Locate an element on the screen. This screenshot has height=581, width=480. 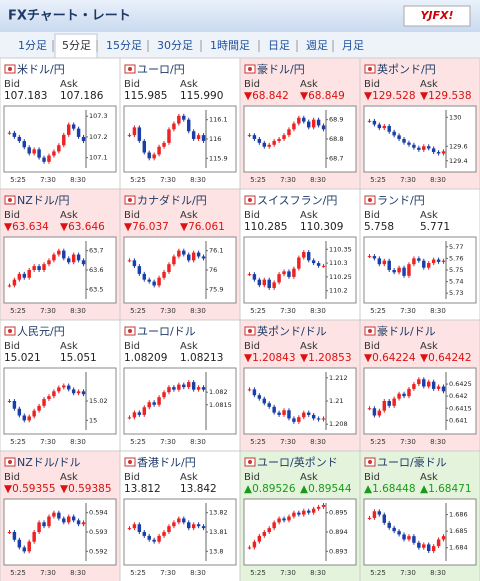
y-tick-label: 5.76 is located at coordinates (456, 258).